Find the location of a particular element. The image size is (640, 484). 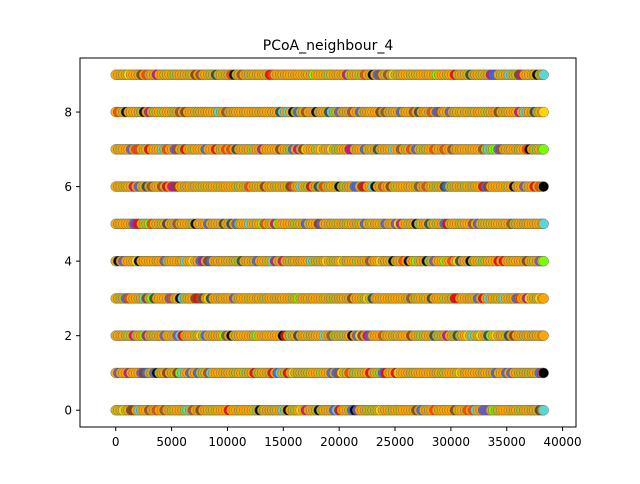

y-tick-label: 2 is located at coordinates (68, 336).